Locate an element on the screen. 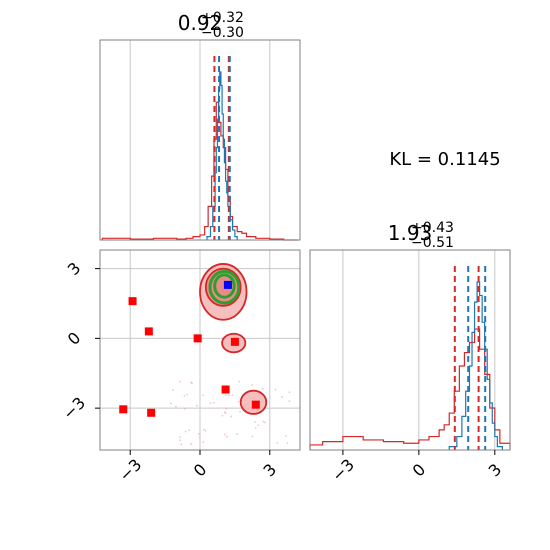  marginal-y-x-tick-label: −3 is located at coordinates (343, 470).